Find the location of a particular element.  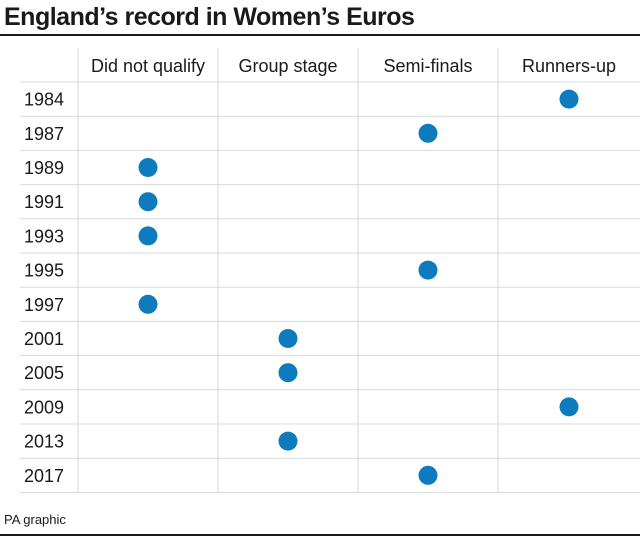

result-dot-2013 is located at coordinates (288, 441).